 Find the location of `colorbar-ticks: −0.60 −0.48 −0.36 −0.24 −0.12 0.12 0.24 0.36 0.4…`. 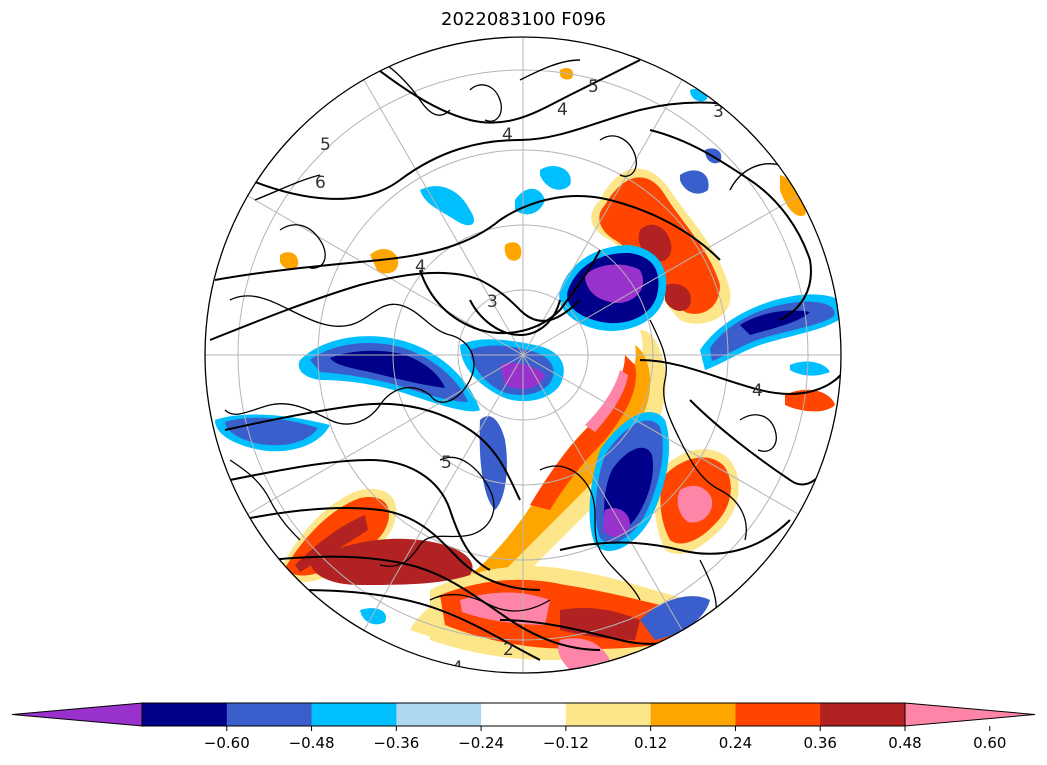

colorbar-ticks: −0.60 −0.48 −0.36 −0.24 −0.12 0.12 0.24 0.36 0.4… is located at coordinates (605, 739).